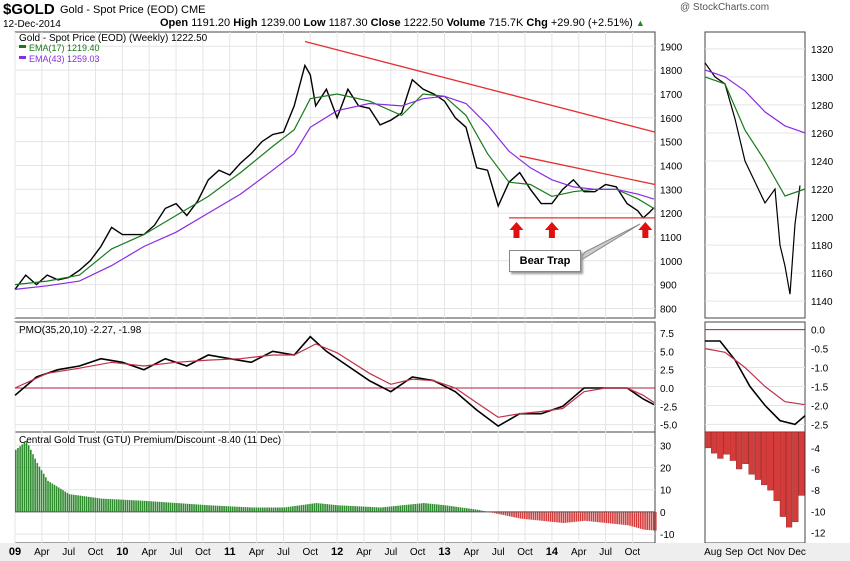 The height and width of the screenshot is (561, 850). What do you see at coordinates (32, 24) in the screenshot?
I see `chart-date: 12-Dec-2014` at bounding box center [32, 24].